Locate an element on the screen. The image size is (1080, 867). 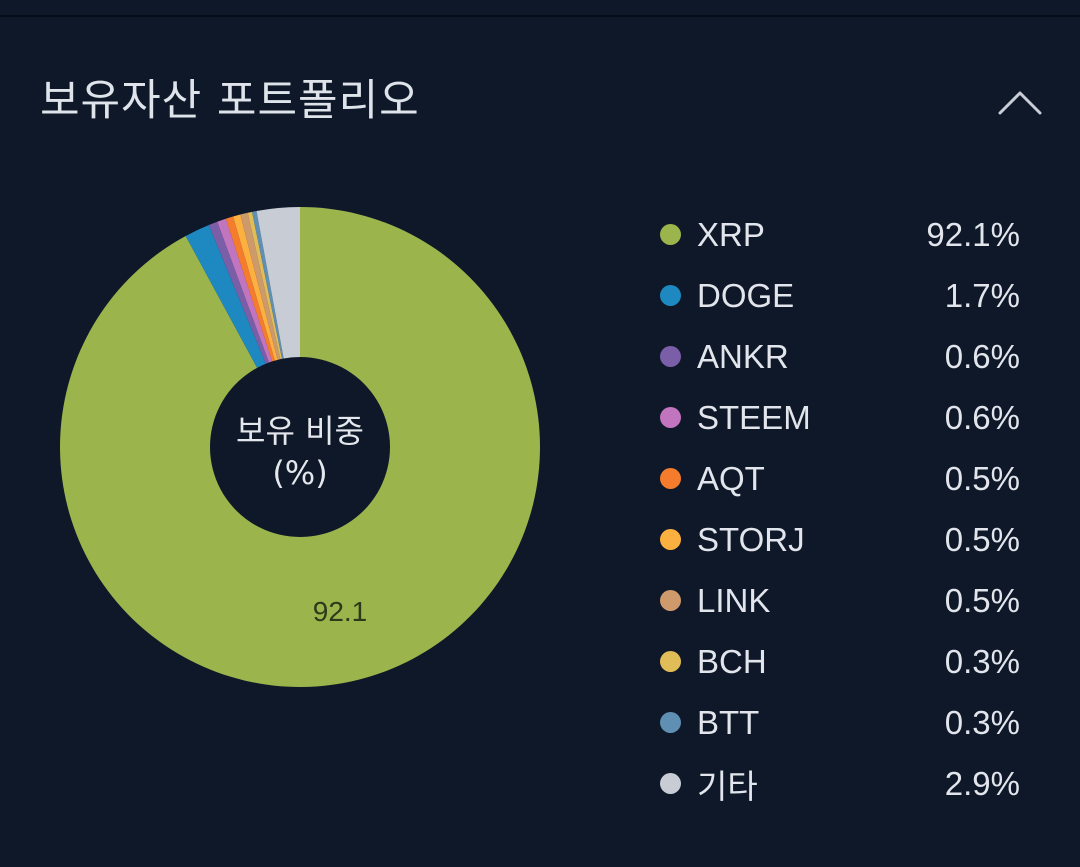
legend-item-xrp: XRP 92.1% is located at coordinates (840, 234).